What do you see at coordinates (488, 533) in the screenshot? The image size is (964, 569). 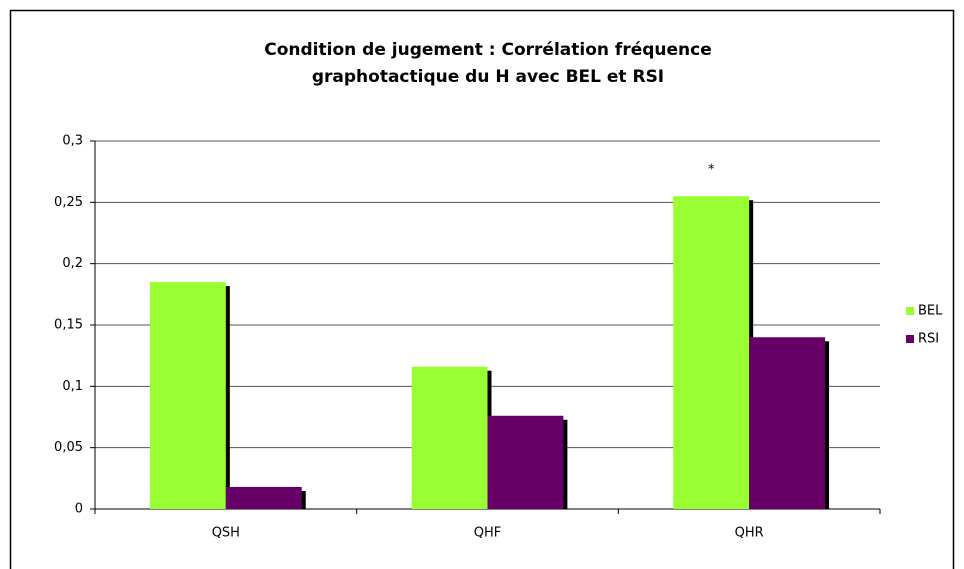 I see `x-tick-label: QHF` at bounding box center [488, 533].